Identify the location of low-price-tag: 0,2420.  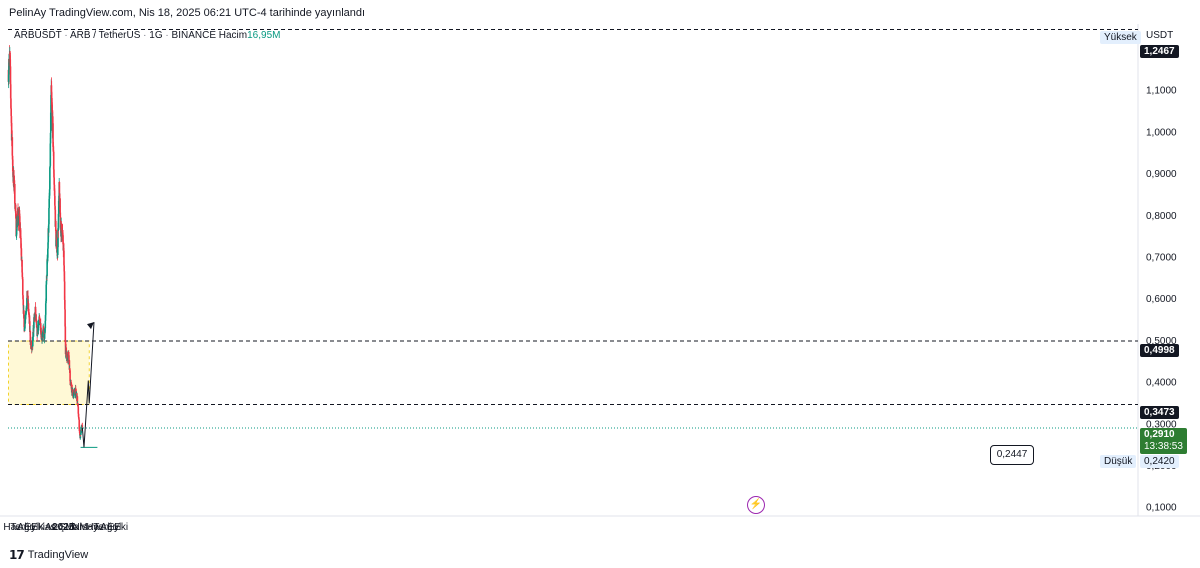
(1159, 461).